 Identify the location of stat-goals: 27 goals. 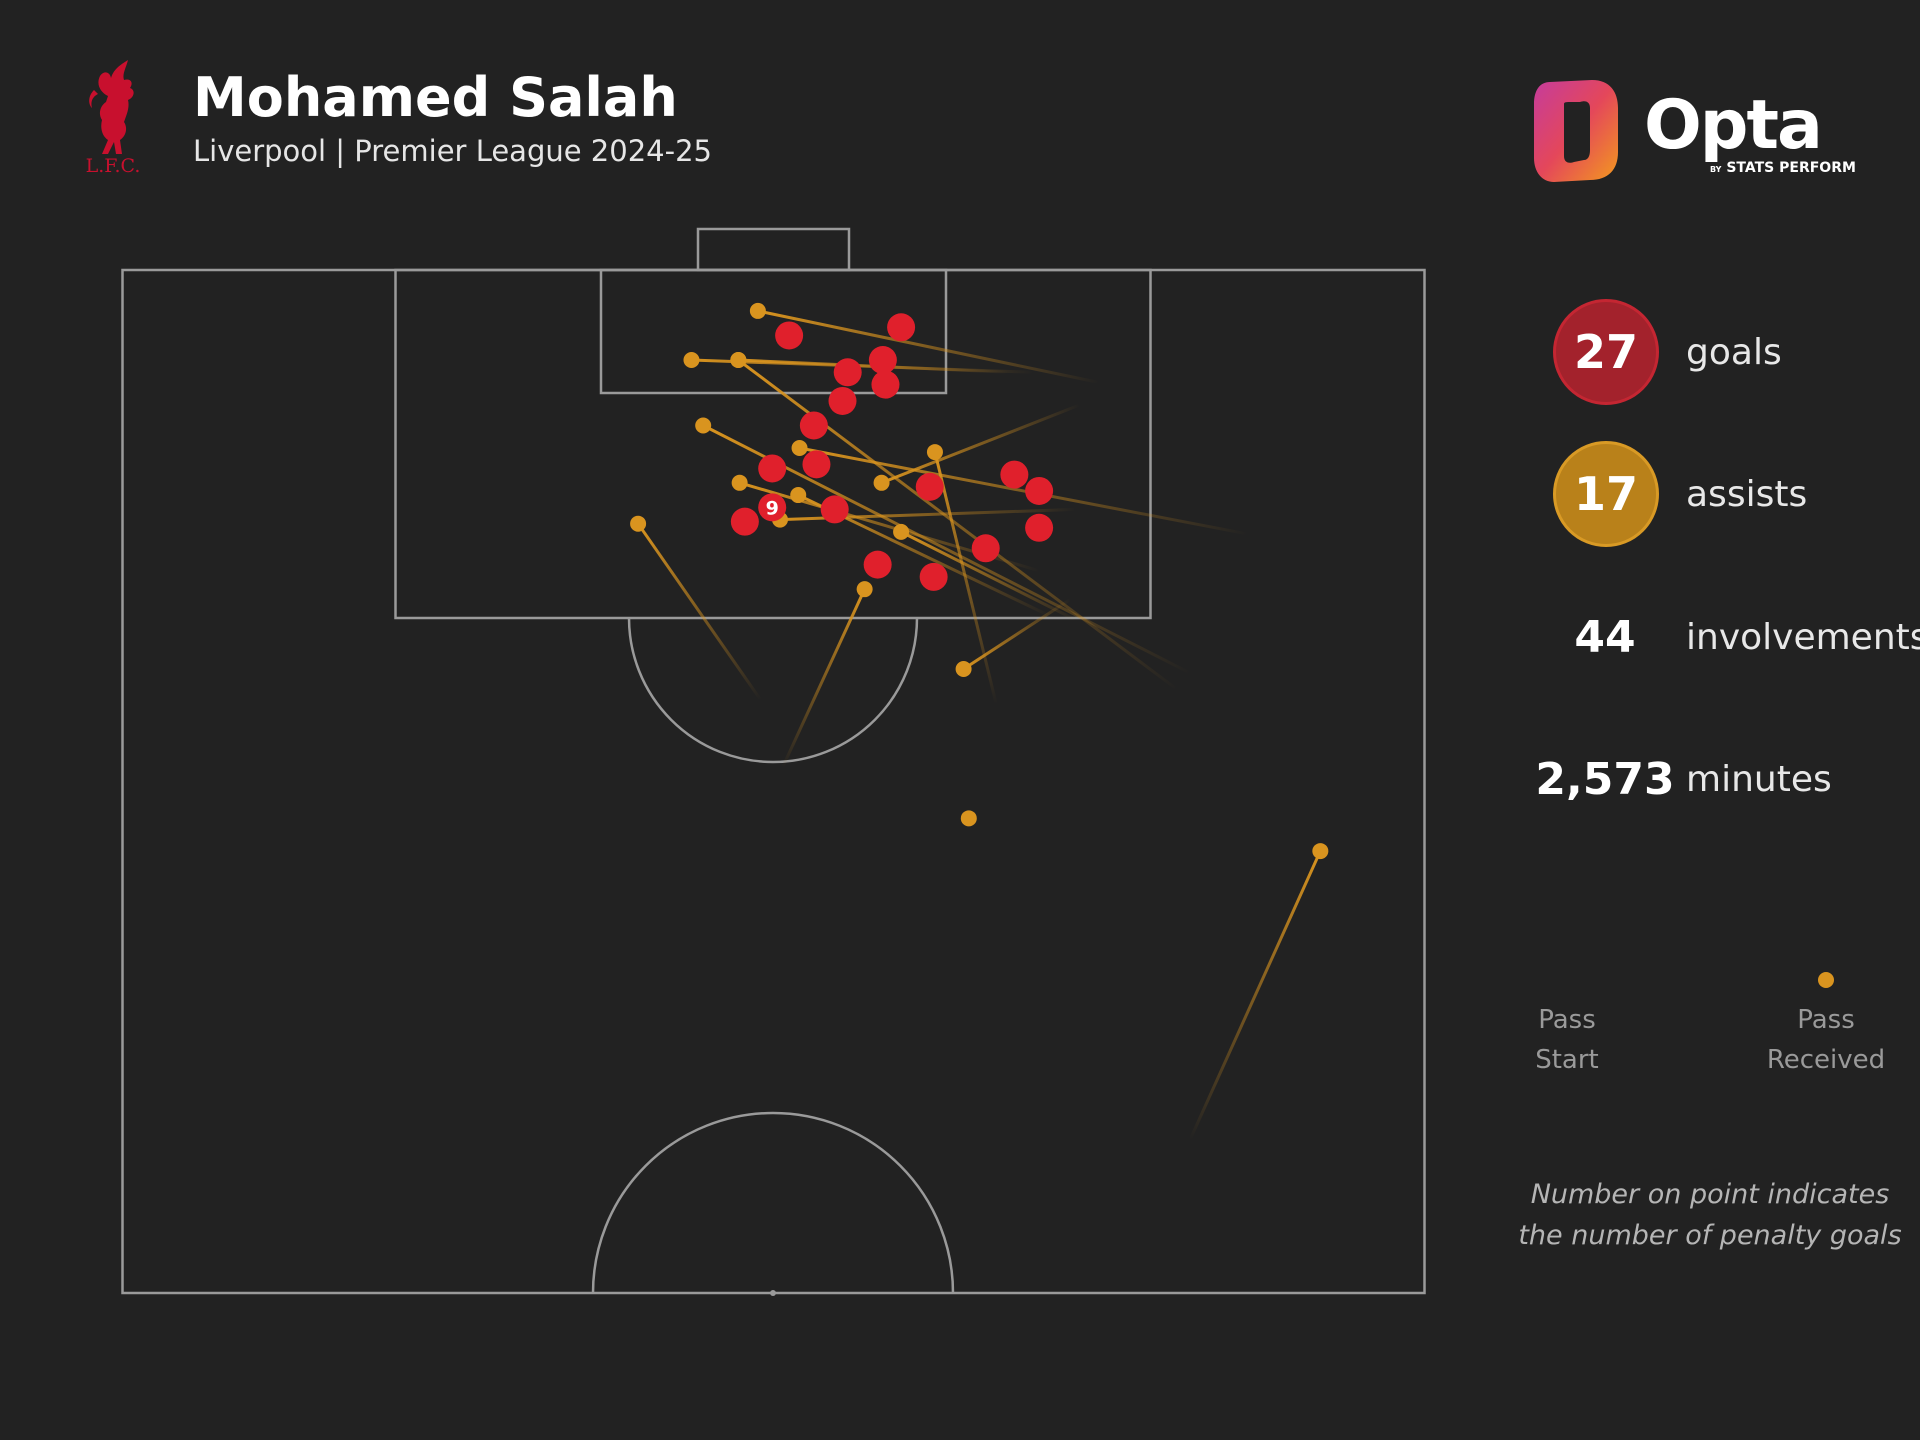
(1735, 354).